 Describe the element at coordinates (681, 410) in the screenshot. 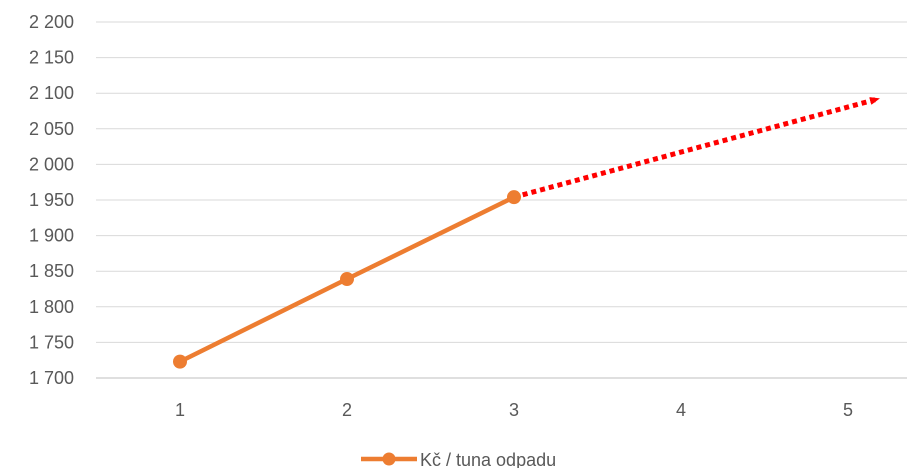

I see `x-tick-label: 4` at that location.